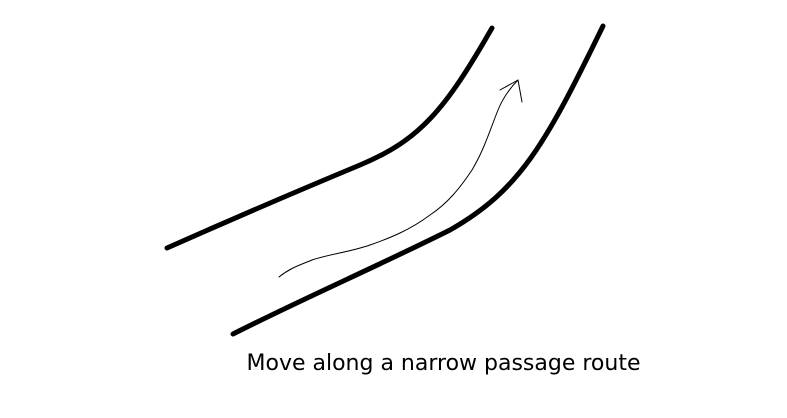 This screenshot has height=418, width=787. Describe the element at coordinates (443, 363) in the screenshot. I see `caption-text: Move along a narrow passage route` at that location.